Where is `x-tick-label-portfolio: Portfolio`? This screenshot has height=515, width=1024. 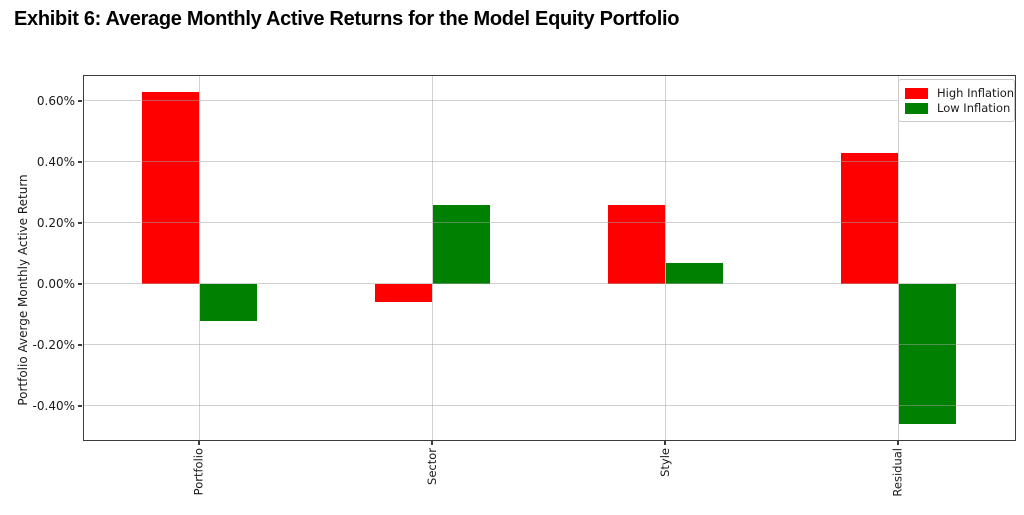 x-tick-label-portfolio: Portfolio is located at coordinates (198, 472).